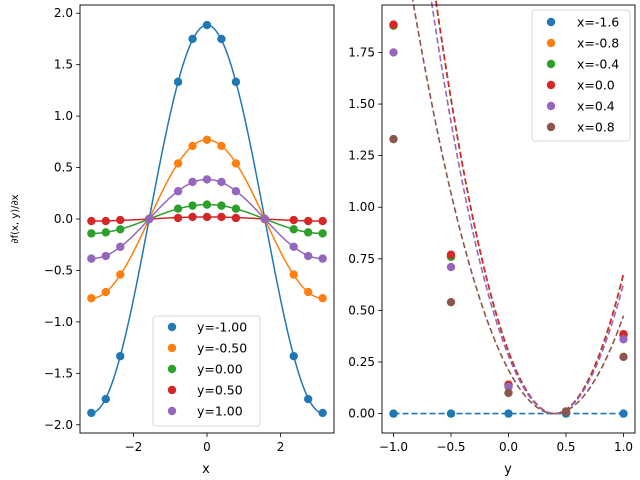 Image resolution: width=640 pixels, height=480 pixels. Describe the element at coordinates (220, 390) in the screenshot. I see `left-legend-label: y=0.50` at that location.